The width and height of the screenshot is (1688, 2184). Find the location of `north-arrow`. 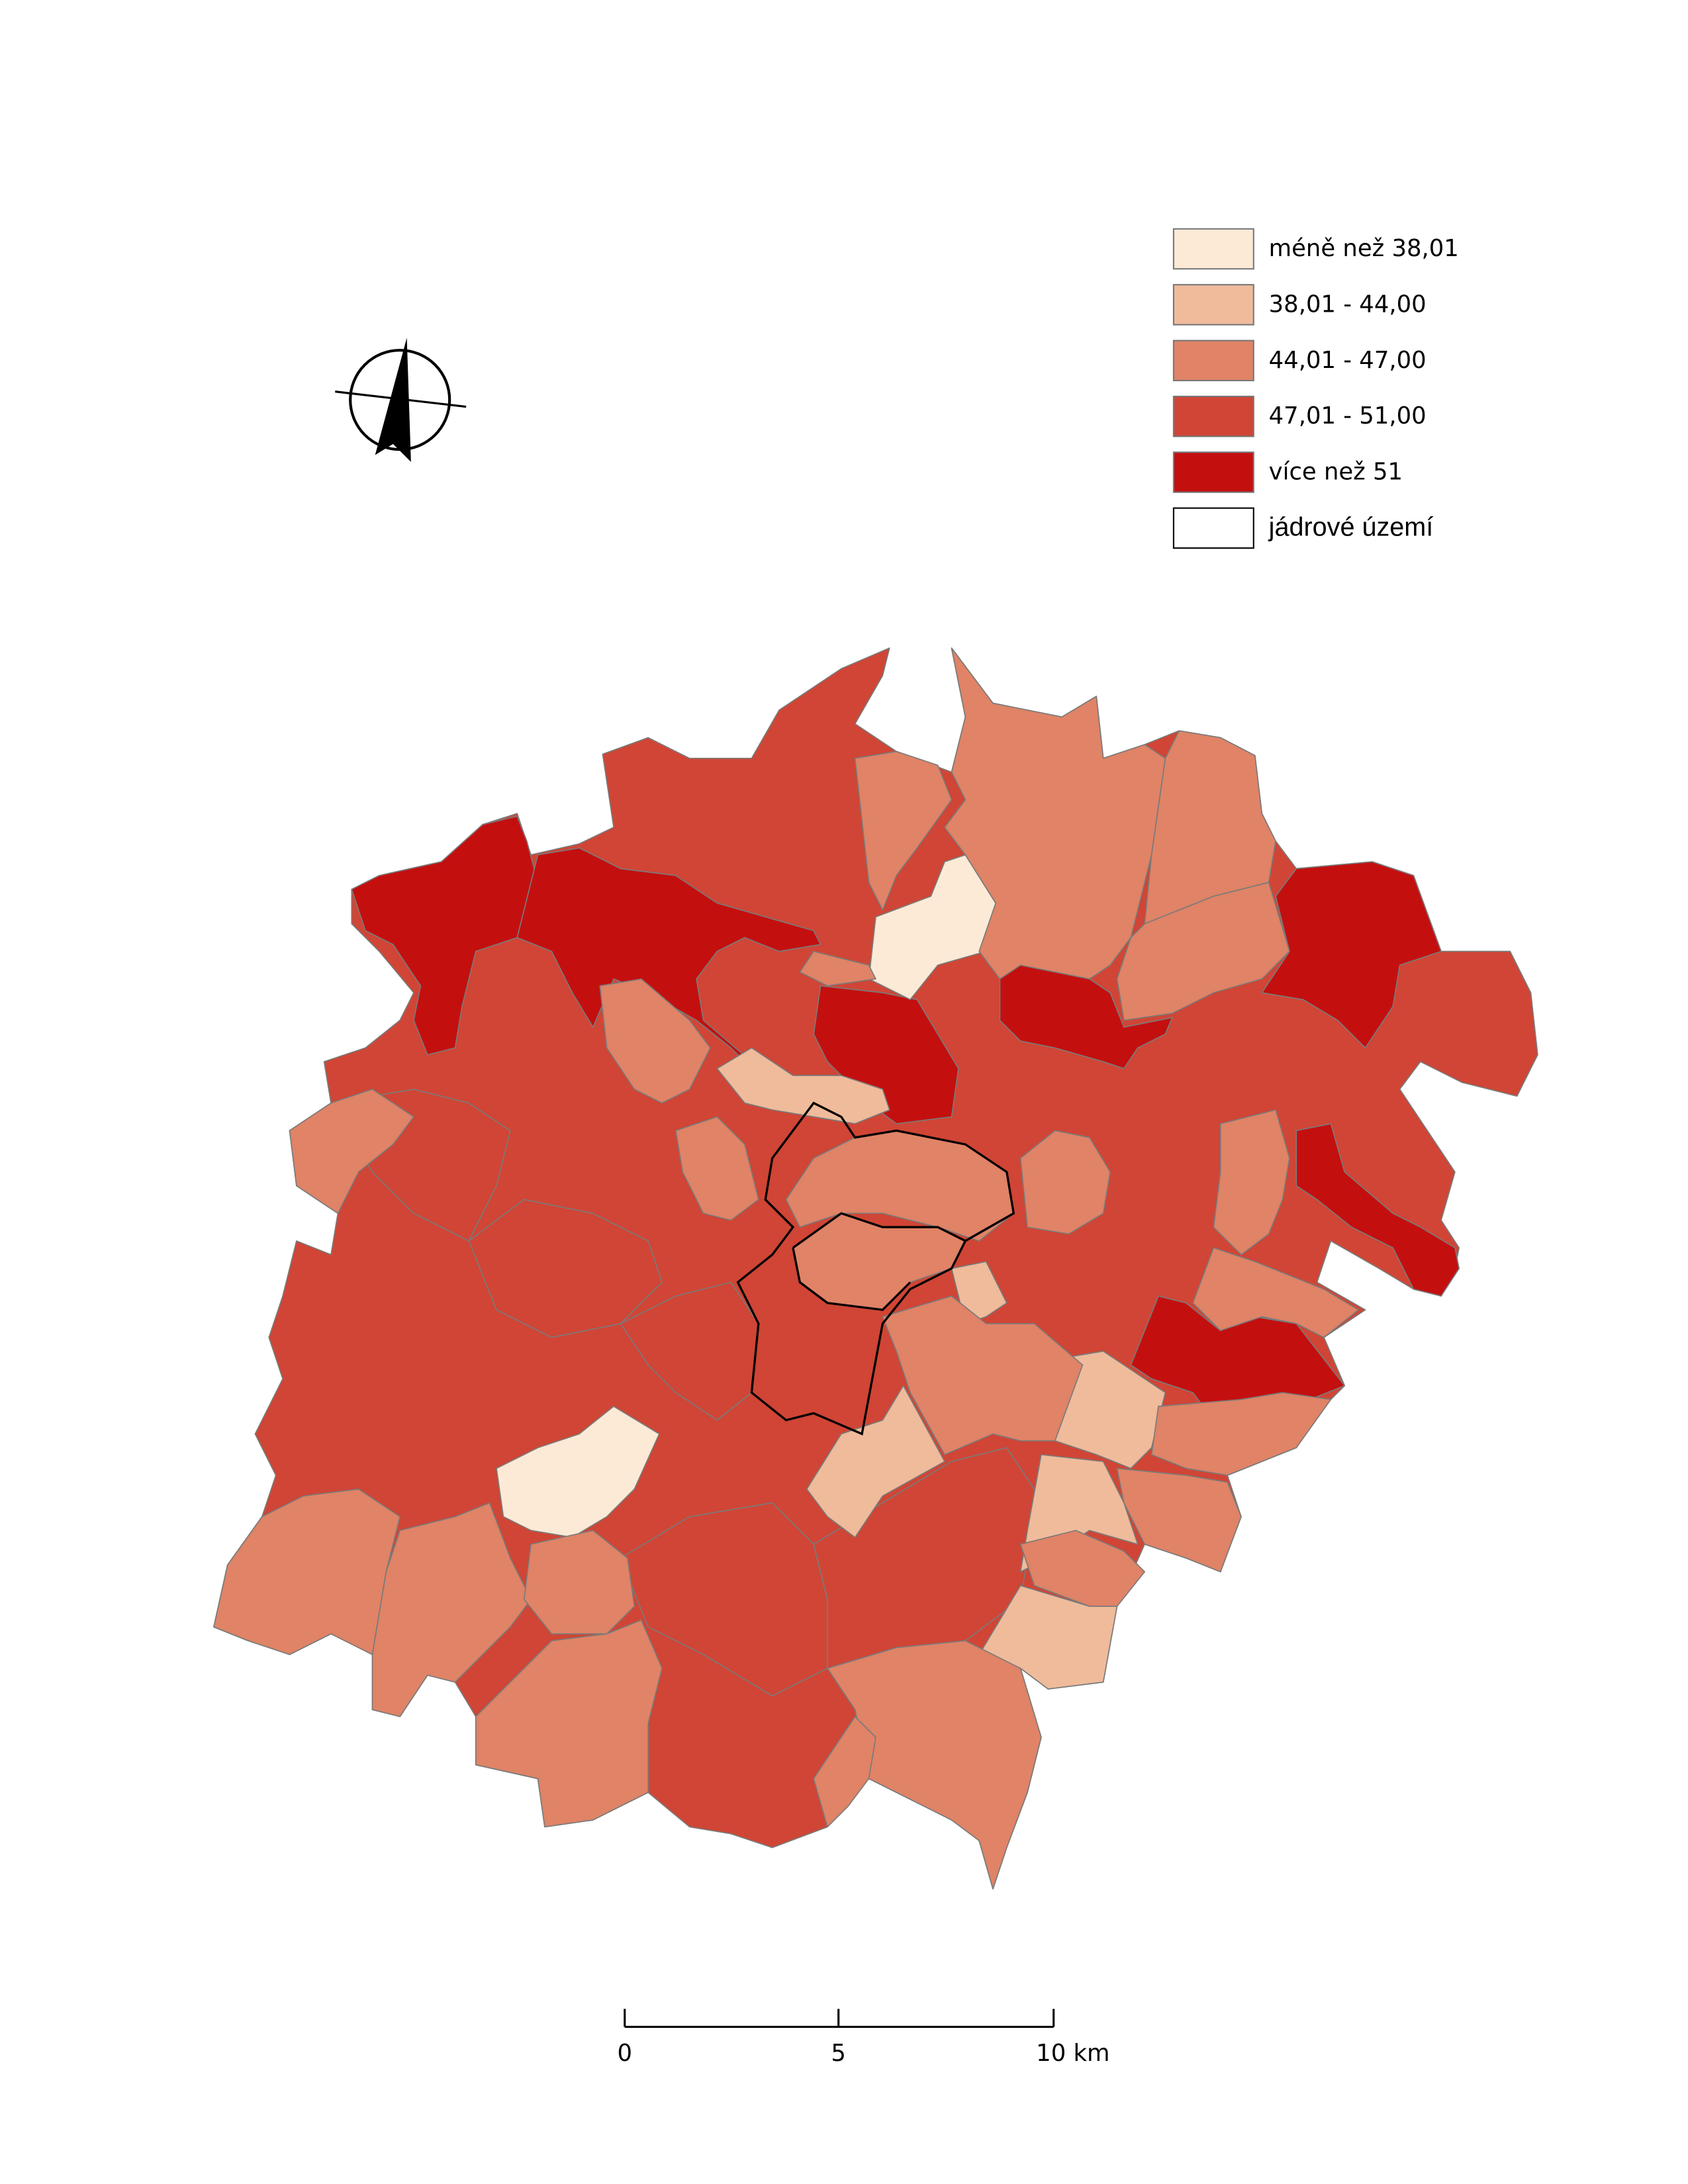

north-arrow is located at coordinates (401, 400).